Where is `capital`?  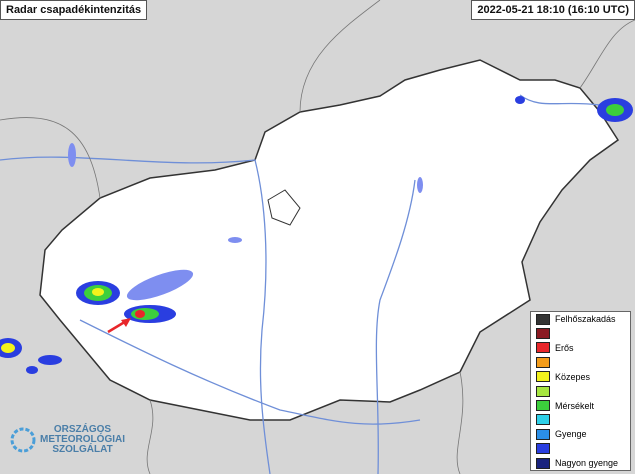
capital is located at coordinates (284, 207).